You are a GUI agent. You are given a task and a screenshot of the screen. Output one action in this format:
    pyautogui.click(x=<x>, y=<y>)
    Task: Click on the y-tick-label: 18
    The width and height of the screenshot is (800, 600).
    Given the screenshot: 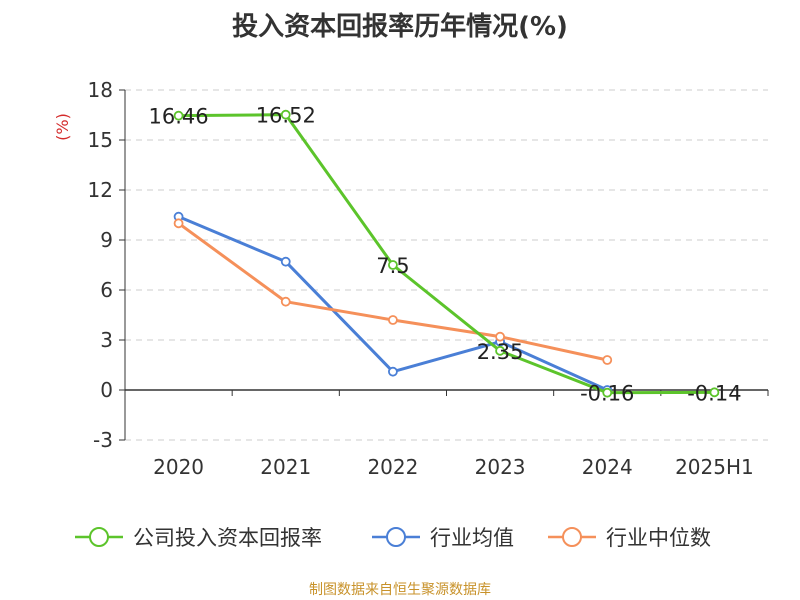 What is the action you would take?
    pyautogui.click(x=100, y=90)
    